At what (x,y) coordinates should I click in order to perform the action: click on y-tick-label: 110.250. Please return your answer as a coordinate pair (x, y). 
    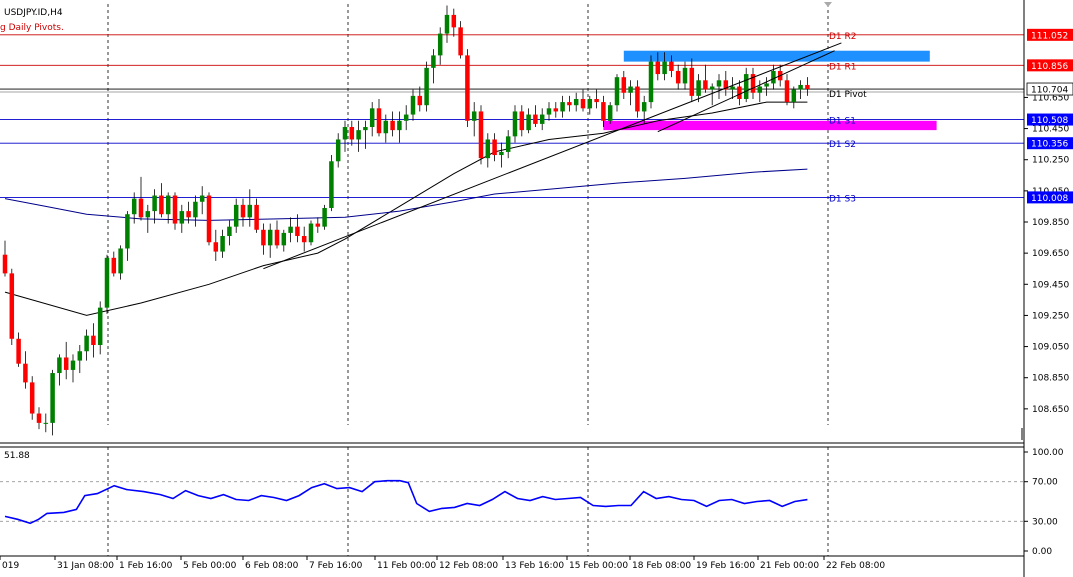
    Looking at the image, I should click on (1050, 161).